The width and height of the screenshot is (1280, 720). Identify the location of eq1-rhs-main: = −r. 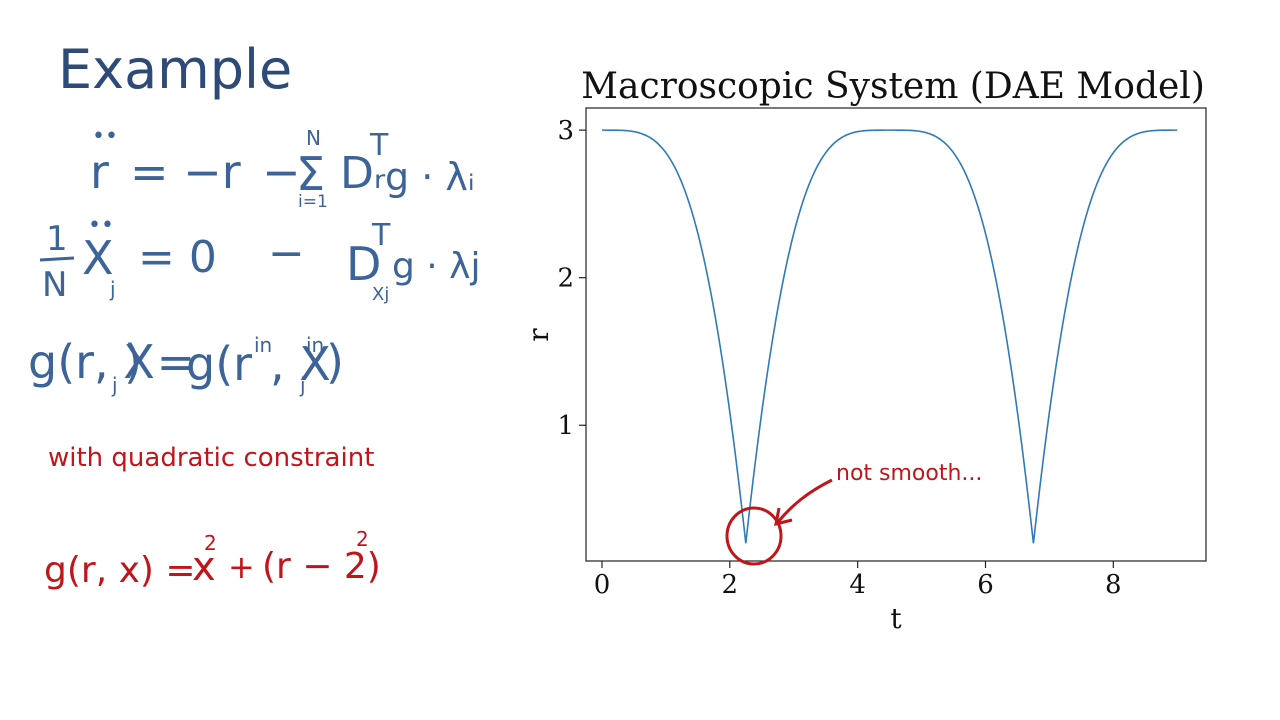
(185, 172).